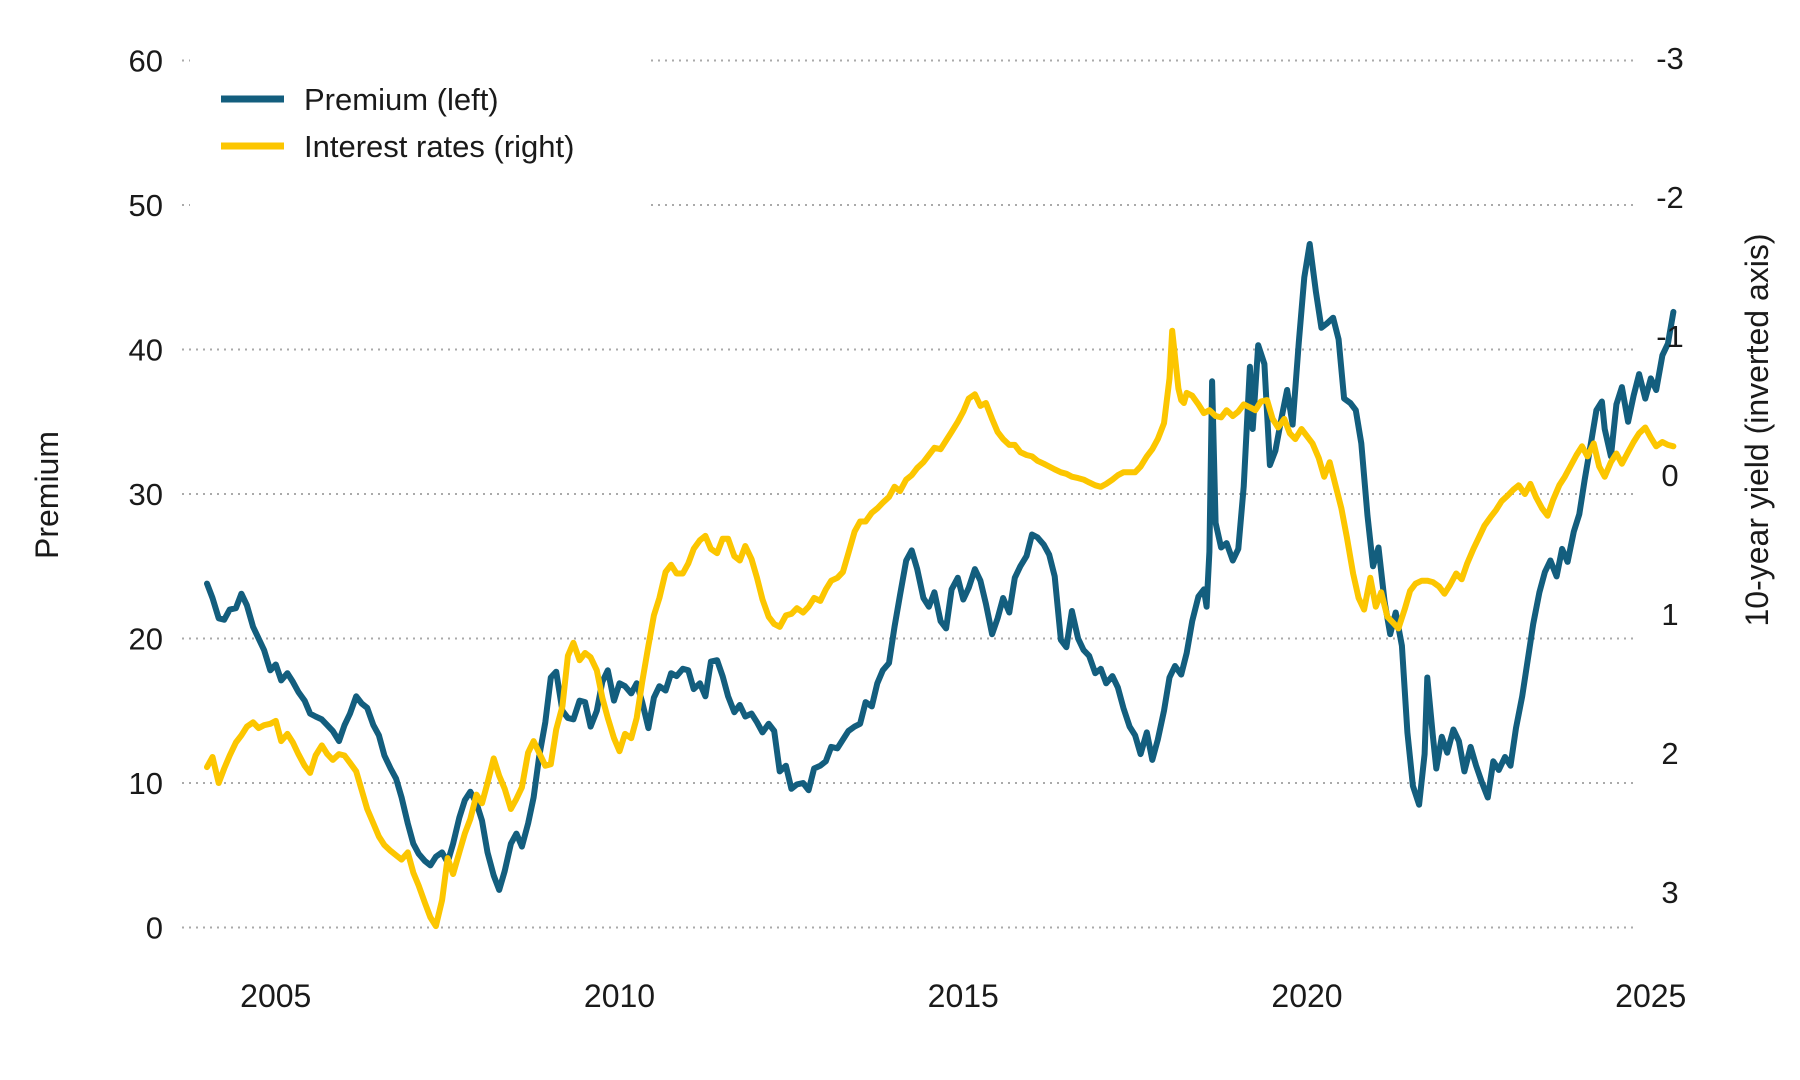 The image size is (1800, 1080). Describe the element at coordinates (1670, 336) in the screenshot. I see `svg-text: -1` at that location.